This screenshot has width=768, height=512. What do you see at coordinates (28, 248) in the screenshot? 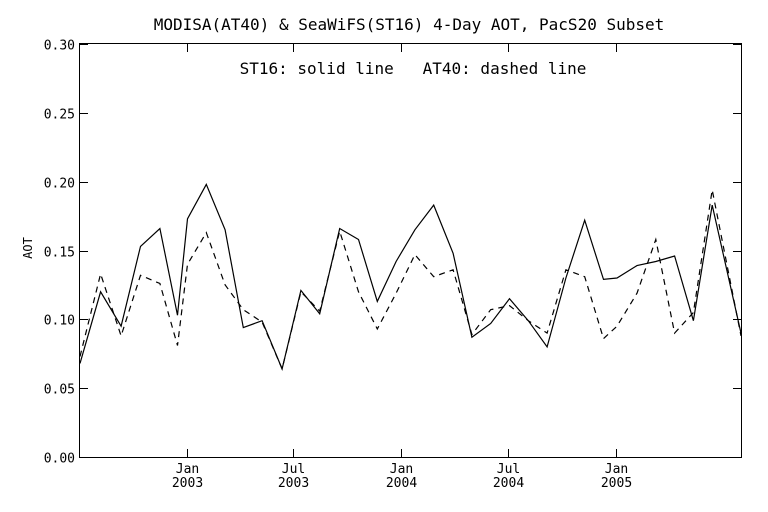
I see `y-axis-label: AOT` at bounding box center [28, 248].